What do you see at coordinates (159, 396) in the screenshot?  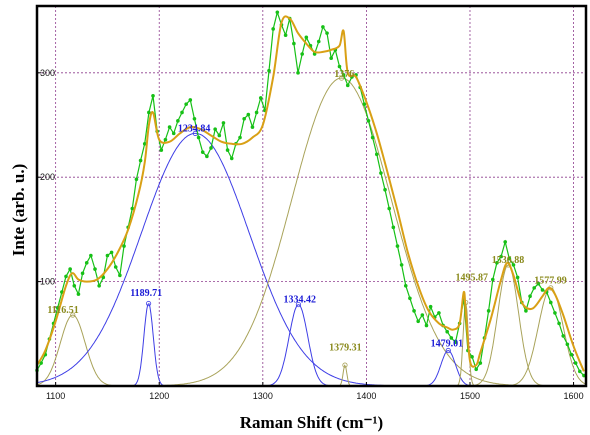 I see `x-tick-label: 1200` at bounding box center [159, 396].